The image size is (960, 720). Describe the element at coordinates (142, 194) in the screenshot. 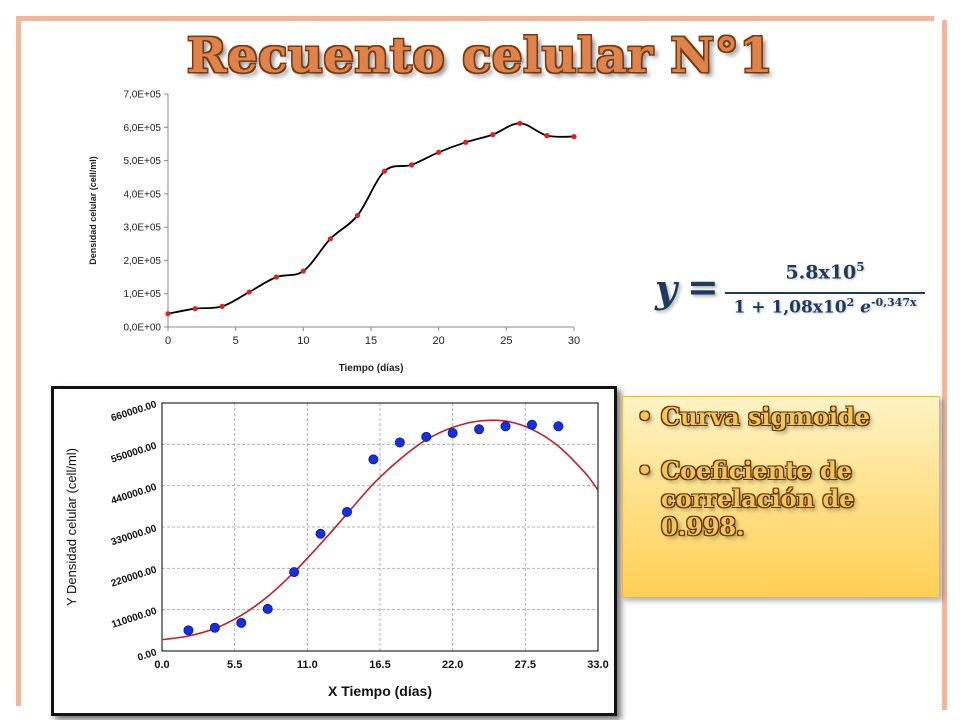

I see `y-tick-label: 4,0E+05` at that location.